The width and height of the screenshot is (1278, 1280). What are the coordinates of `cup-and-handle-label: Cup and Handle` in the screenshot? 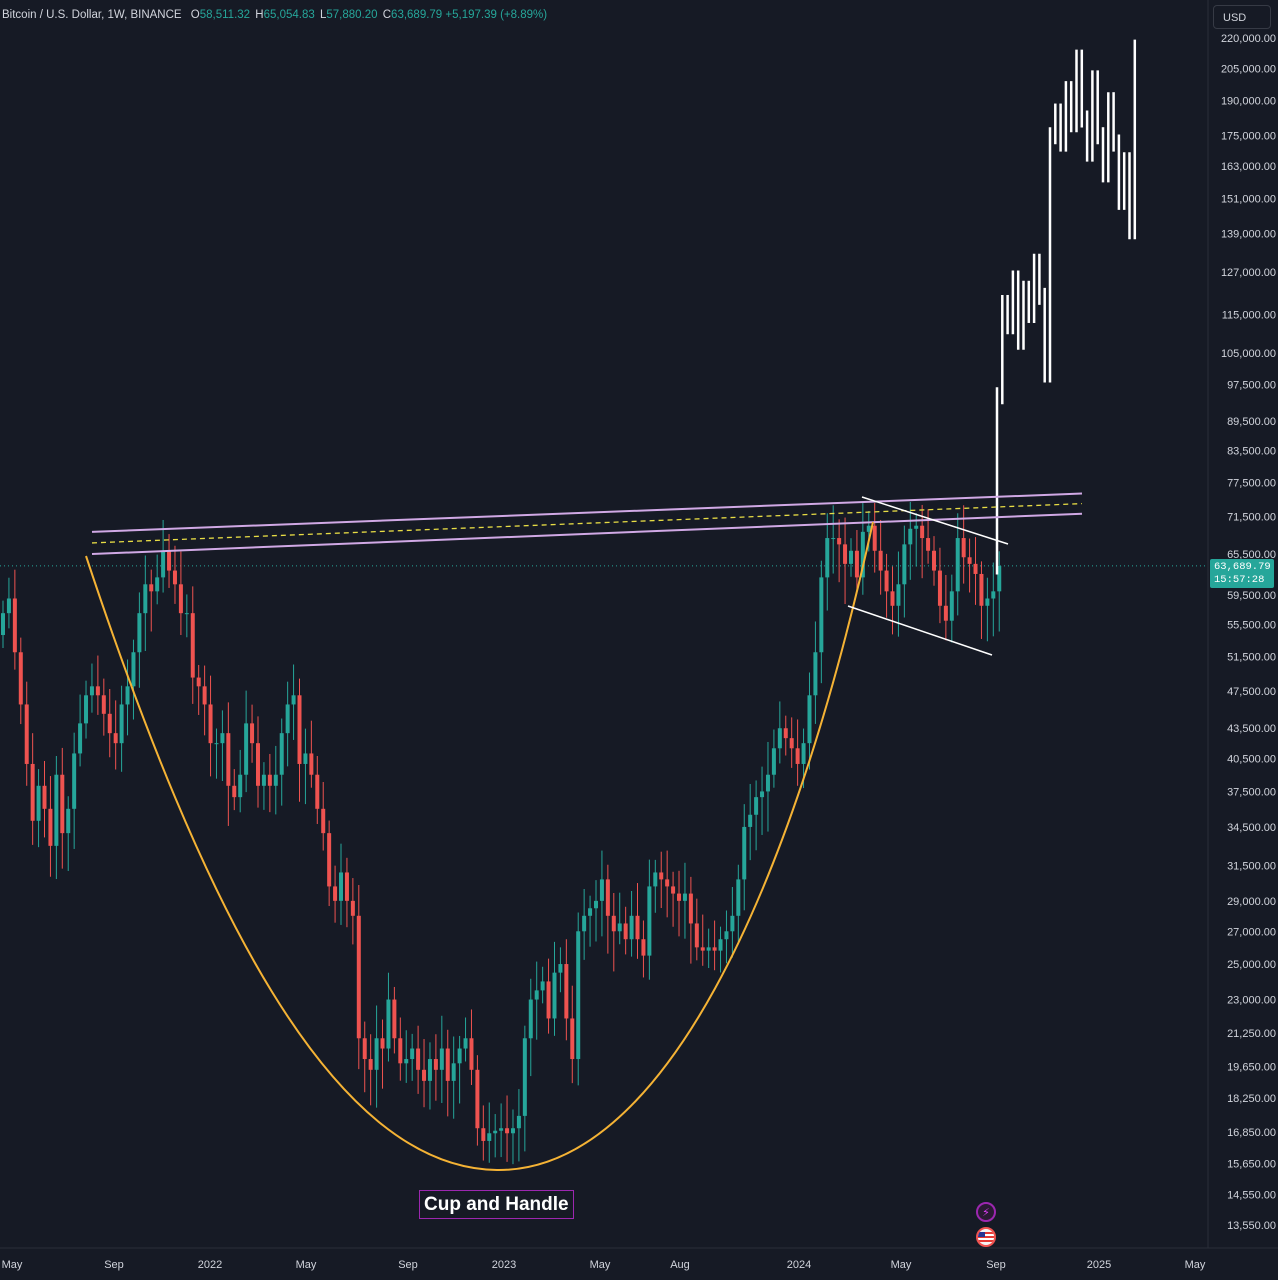 It's located at (496, 1204).